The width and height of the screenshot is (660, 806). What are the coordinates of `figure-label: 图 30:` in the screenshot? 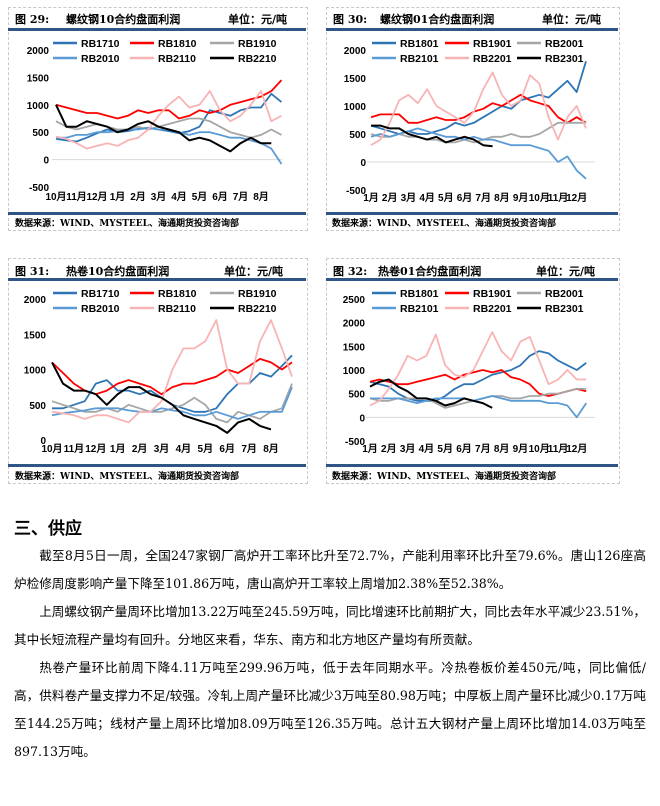 It's located at (350, 19).